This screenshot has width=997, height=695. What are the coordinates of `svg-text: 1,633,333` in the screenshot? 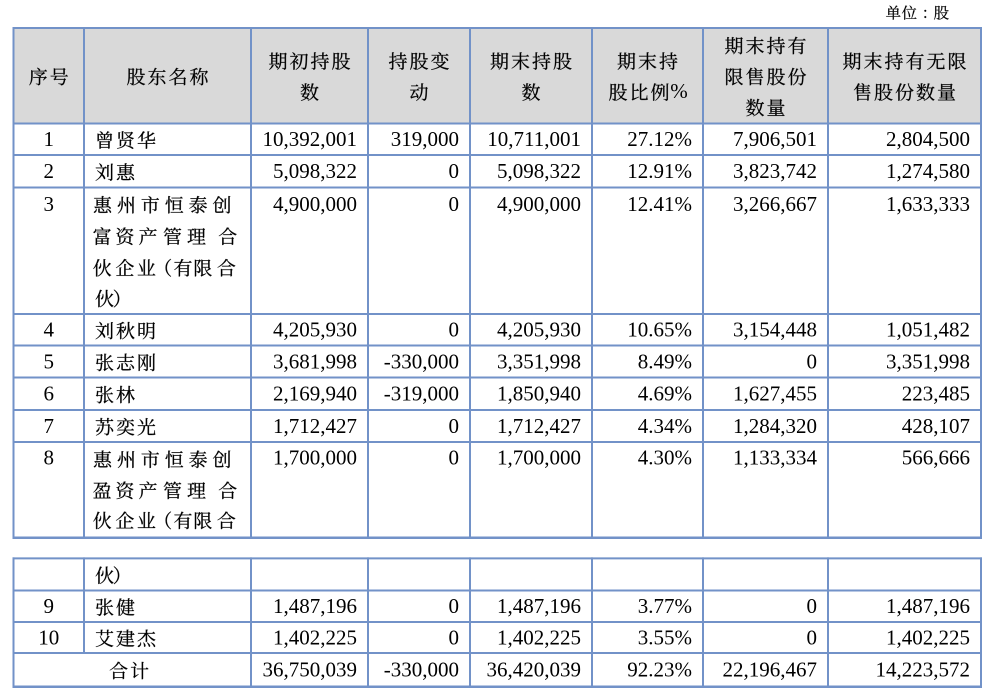 It's located at (928, 204).